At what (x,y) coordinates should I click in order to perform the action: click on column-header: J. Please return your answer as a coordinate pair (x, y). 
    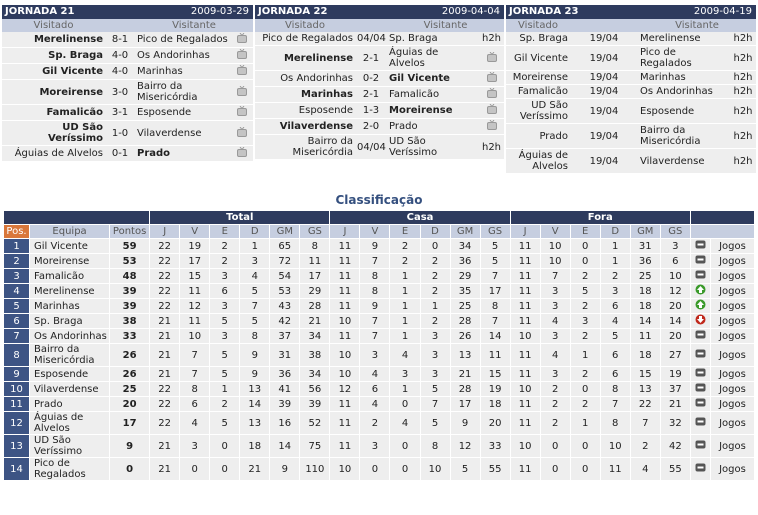
    Looking at the image, I should click on (525, 231).